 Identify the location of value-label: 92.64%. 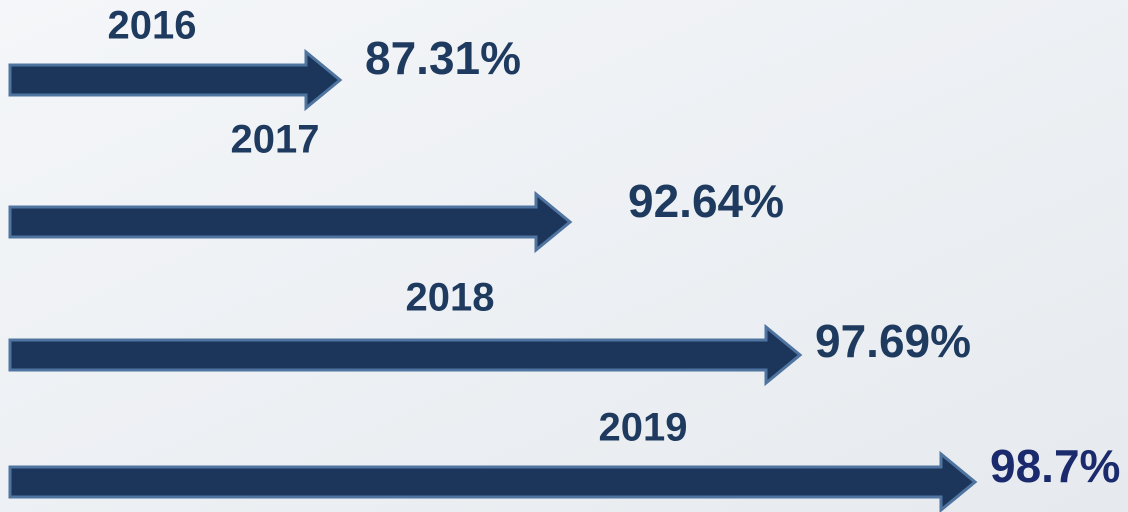
(706, 201).